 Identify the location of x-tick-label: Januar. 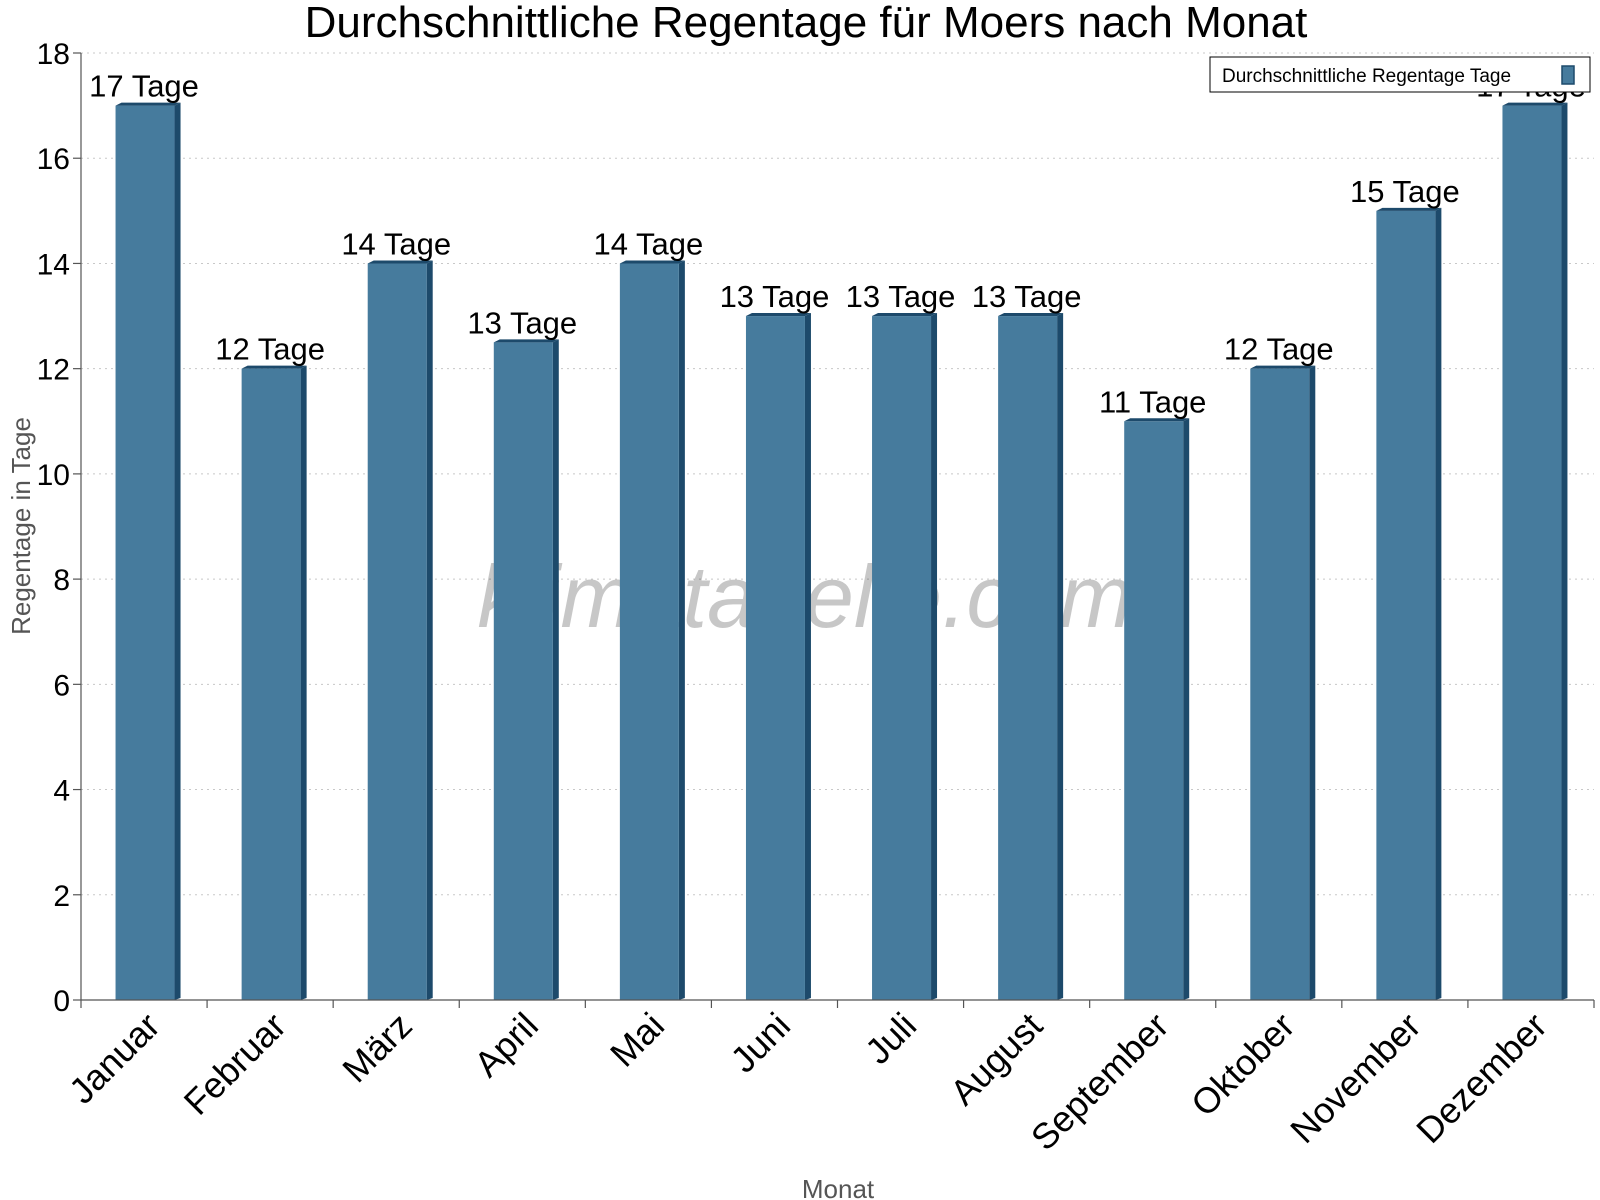
(114, 1058).